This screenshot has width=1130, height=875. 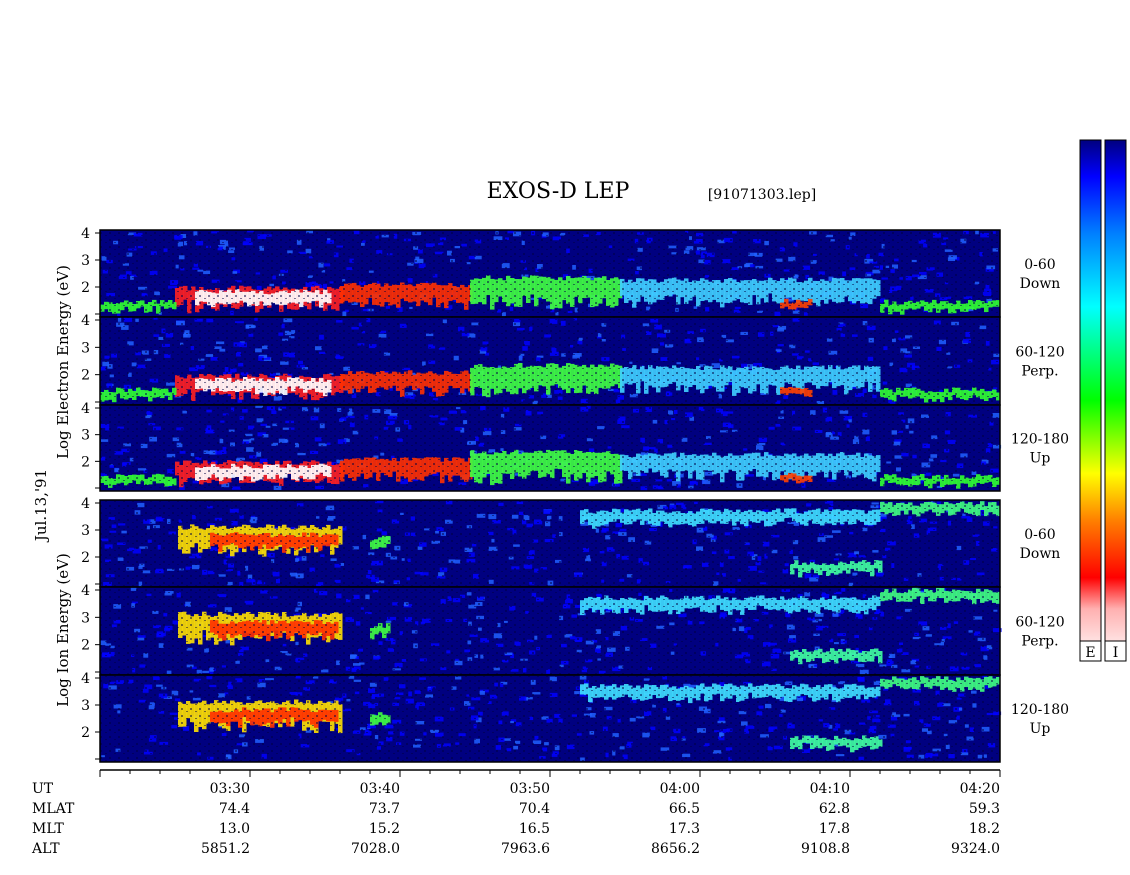 I want to click on file-label: [91071303.lep], so click(x=762, y=195).